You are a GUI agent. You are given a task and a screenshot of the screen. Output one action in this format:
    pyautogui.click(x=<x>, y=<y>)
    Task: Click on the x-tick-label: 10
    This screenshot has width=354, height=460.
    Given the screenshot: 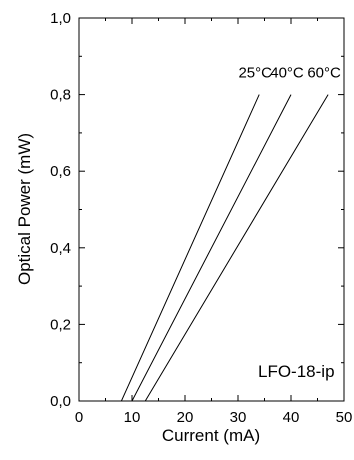 What is the action you would take?
    pyautogui.click(x=132, y=417)
    